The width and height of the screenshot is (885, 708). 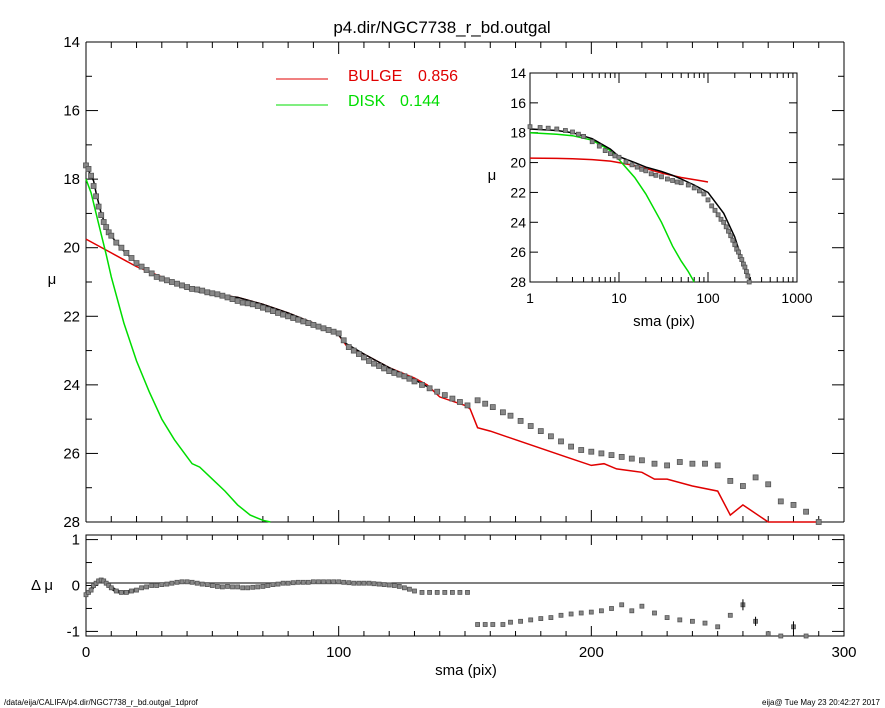 What do you see at coordinates (591, 652) in the screenshot?
I see `residual-xtick-label: 200` at bounding box center [591, 652].